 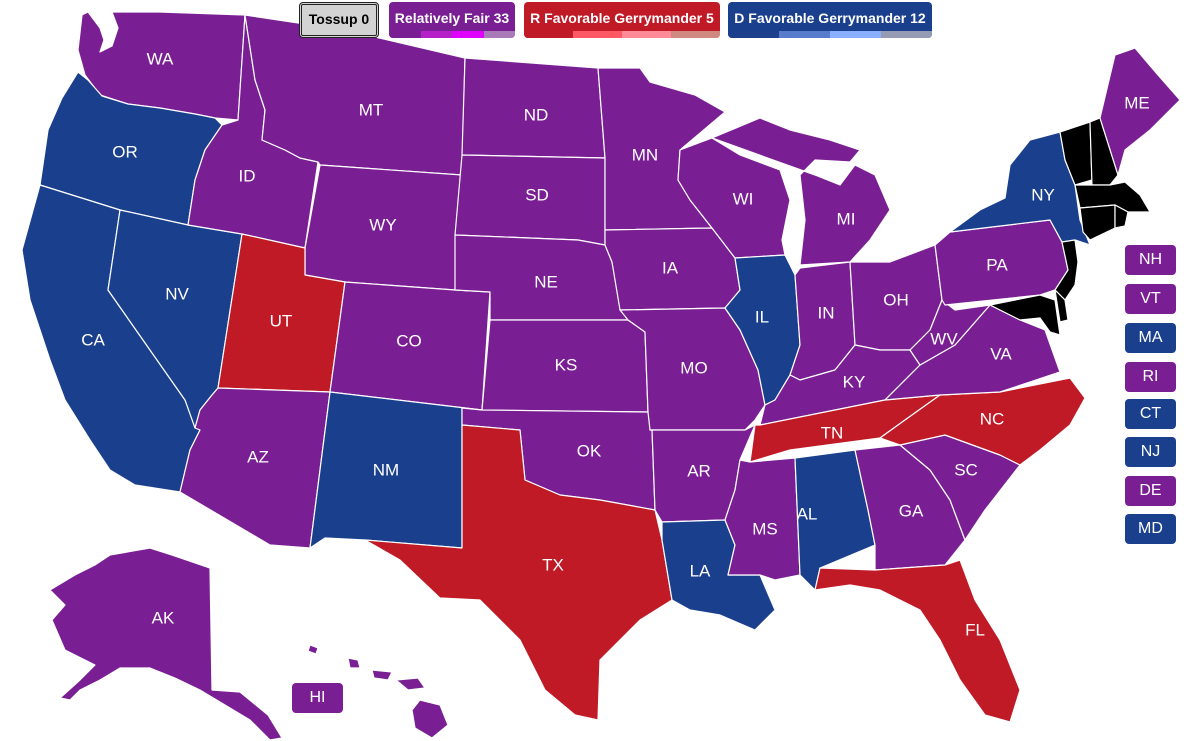 What do you see at coordinates (1061, 306) in the screenshot?
I see `state-DE` at bounding box center [1061, 306].